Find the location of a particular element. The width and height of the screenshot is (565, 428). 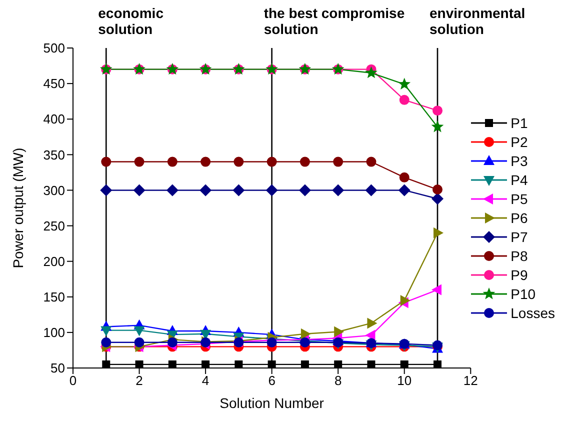

legend-label: P1 is located at coordinates (519, 123).